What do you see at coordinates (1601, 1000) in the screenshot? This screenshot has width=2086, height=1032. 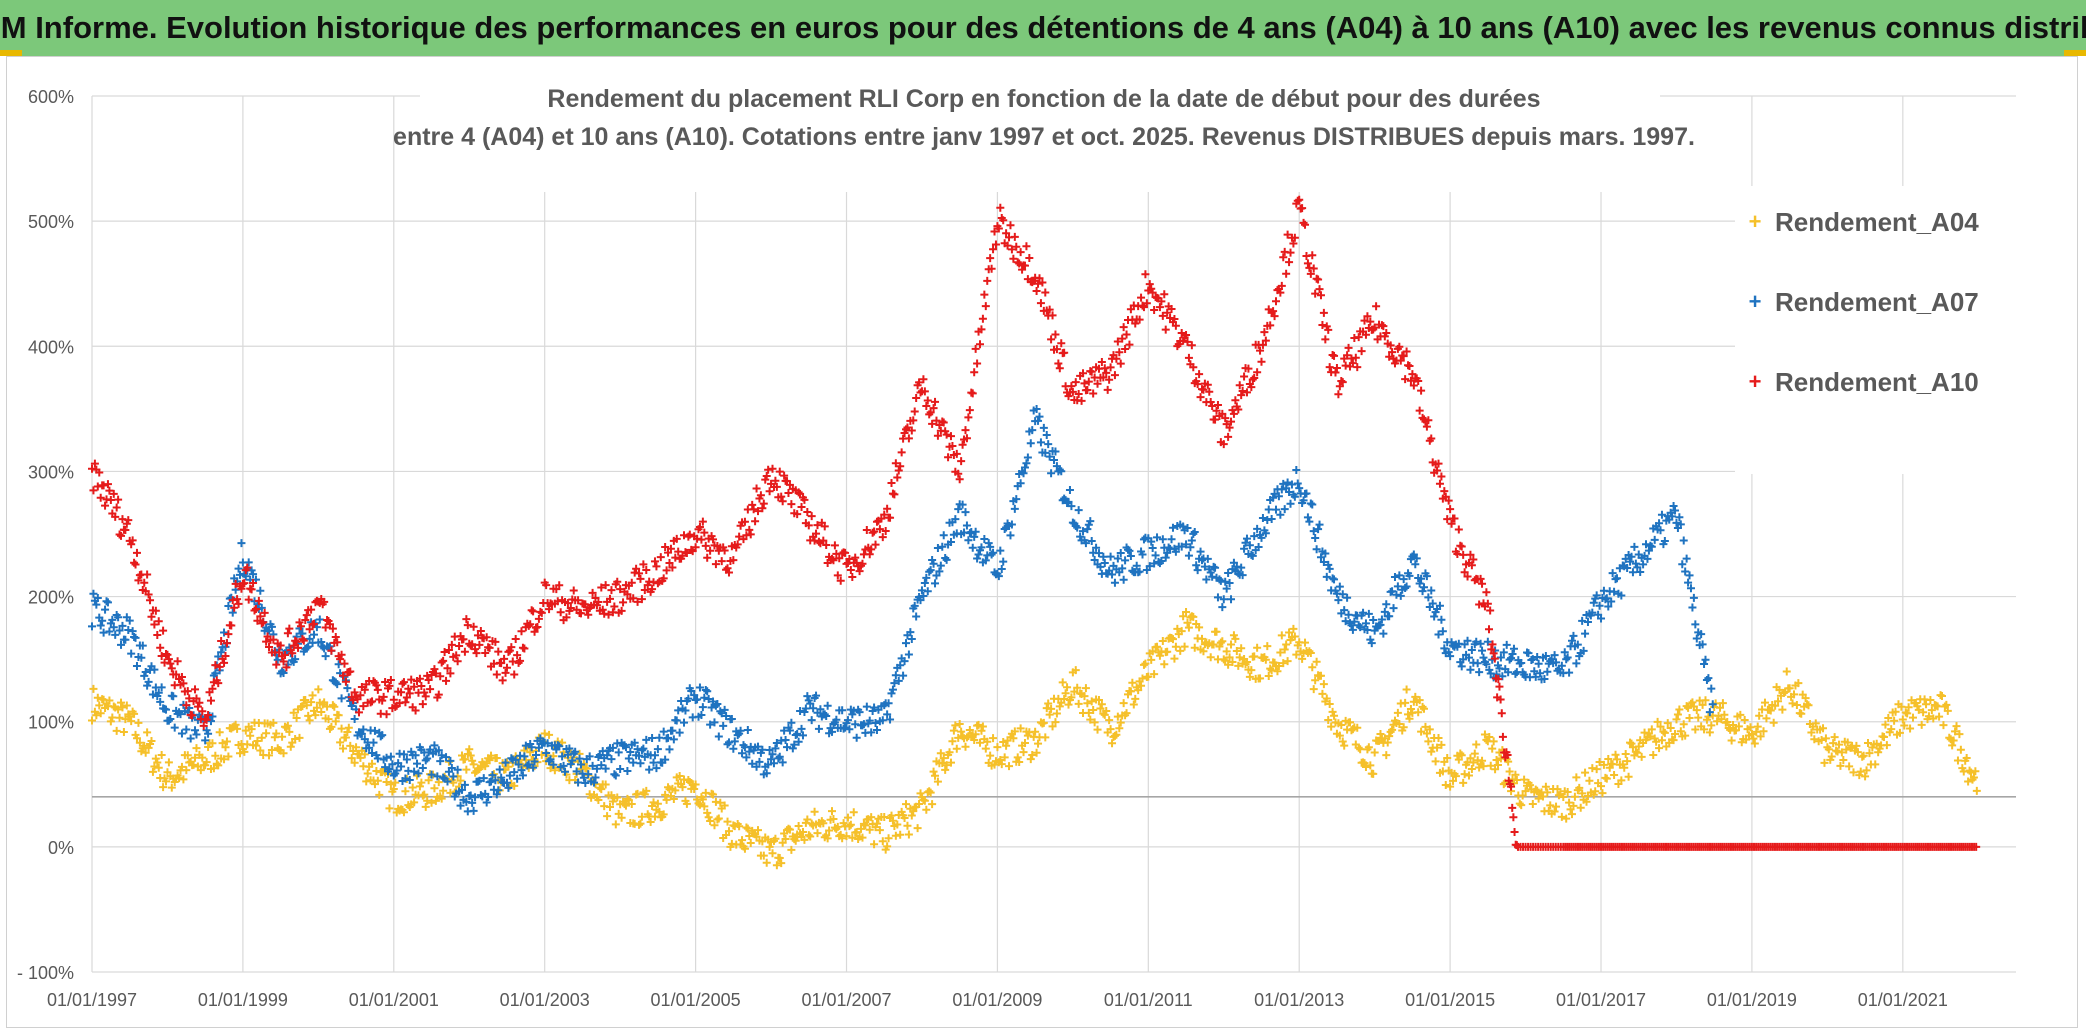 I see `x-tick-label: 01/01/2017` at bounding box center [1601, 1000].